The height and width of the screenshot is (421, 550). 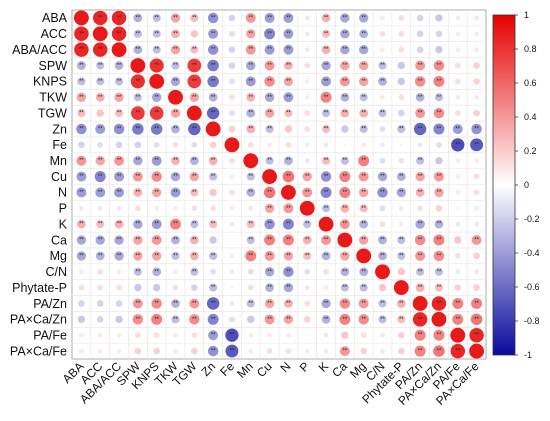 I want to click on cell-TGW-P, so click(x=307, y=113).